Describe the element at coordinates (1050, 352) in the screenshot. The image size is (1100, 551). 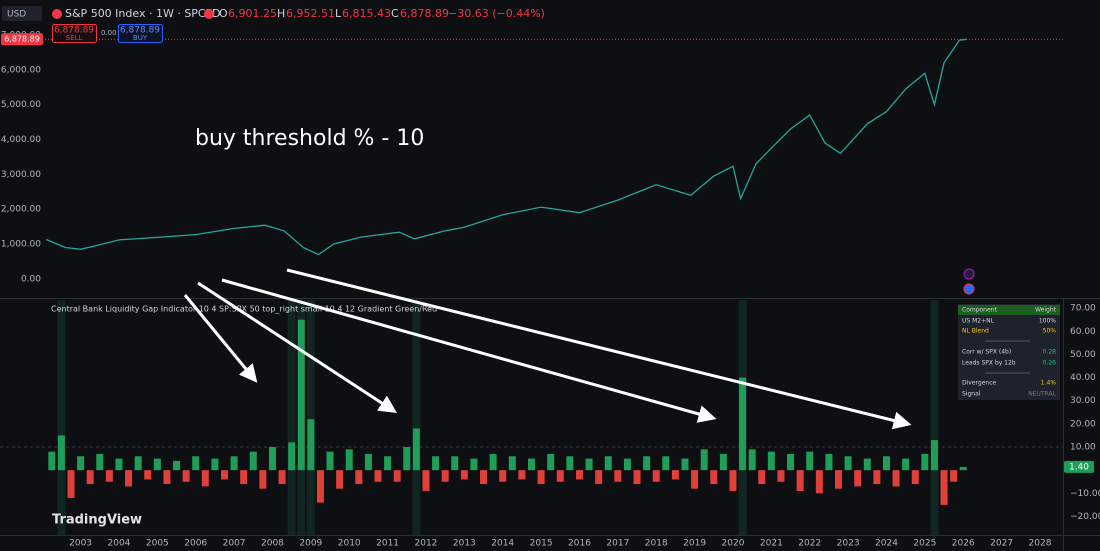
I see `table-cell: 0.28` at that location.